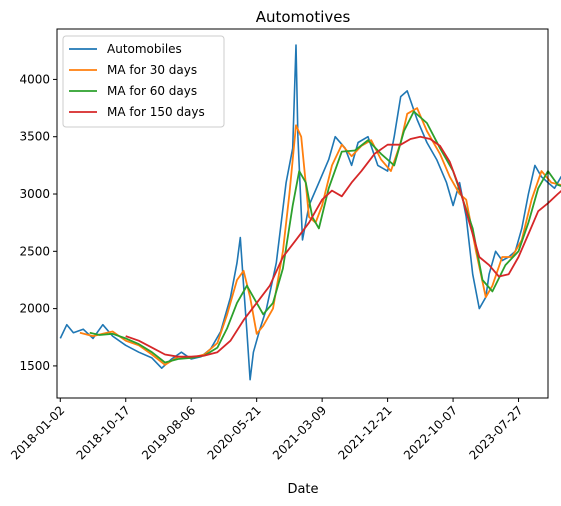  I want to click on y-tick-label-4: 3500, so click(34, 137).